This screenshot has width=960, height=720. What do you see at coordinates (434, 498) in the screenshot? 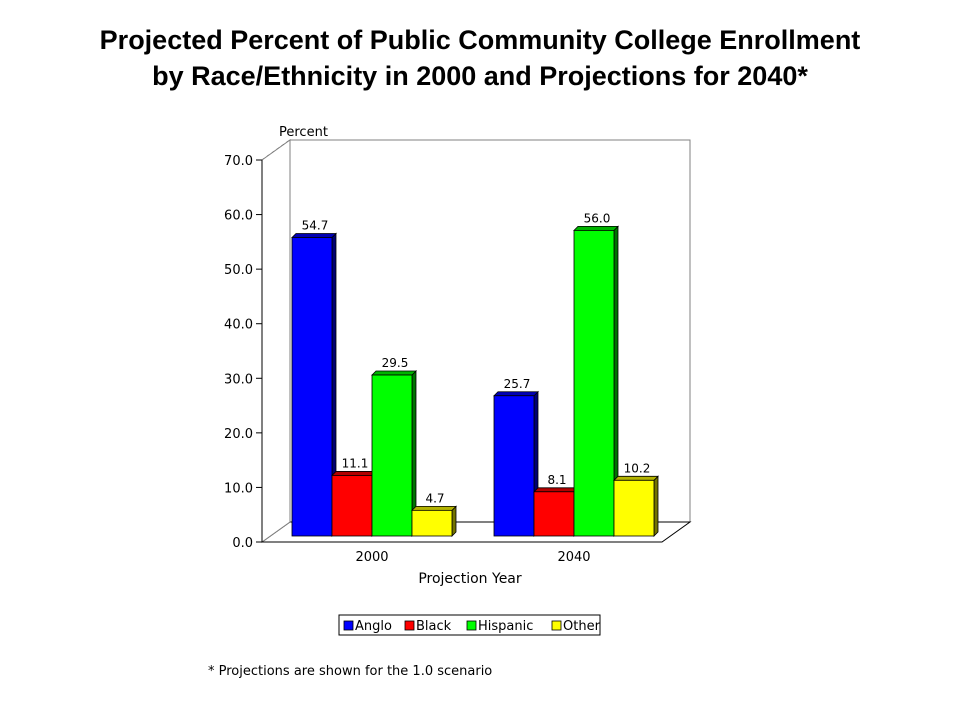
I see `data-label: 4.7` at bounding box center [434, 498].